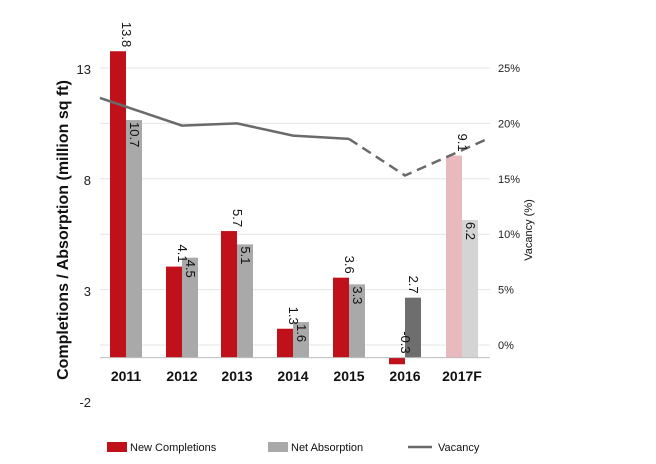 This screenshot has width=656, height=464. Describe the element at coordinates (470, 231) in the screenshot. I see `data-label-net-absorption: 6.2` at that location.